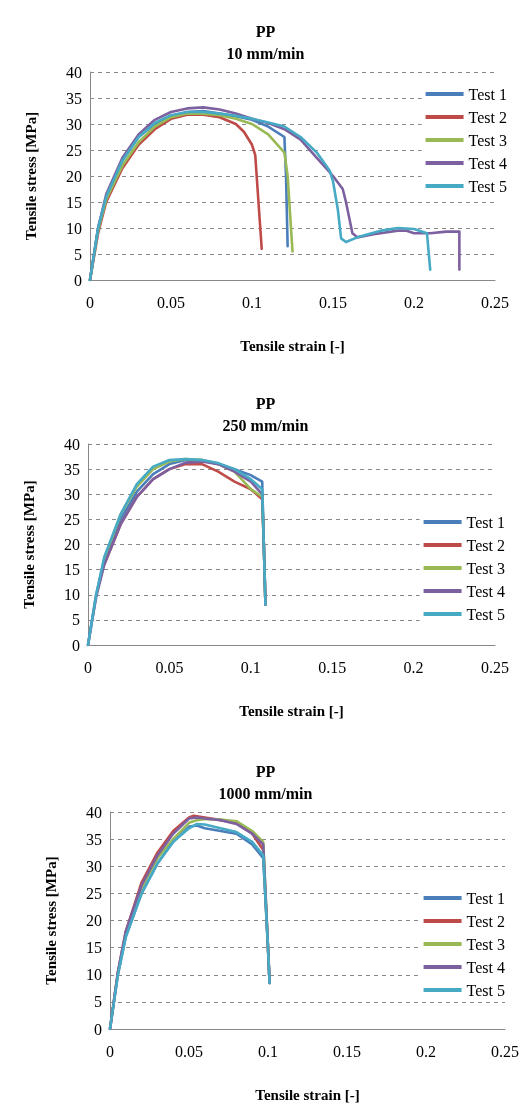 This screenshot has width=531, height=1111. I want to click on chart-subtitle: 10 mm/min, so click(265, 53).